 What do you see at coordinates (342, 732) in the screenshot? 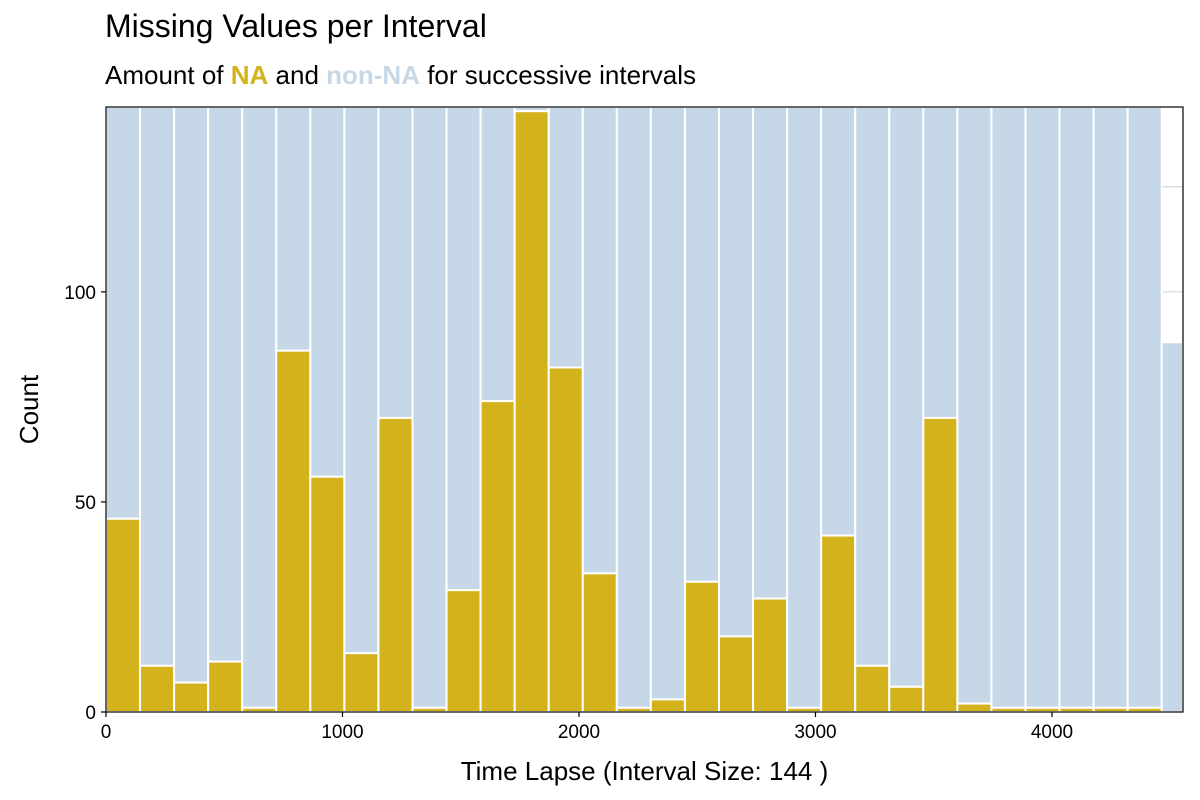
I see `x-tick-label: 1000` at bounding box center [342, 732].